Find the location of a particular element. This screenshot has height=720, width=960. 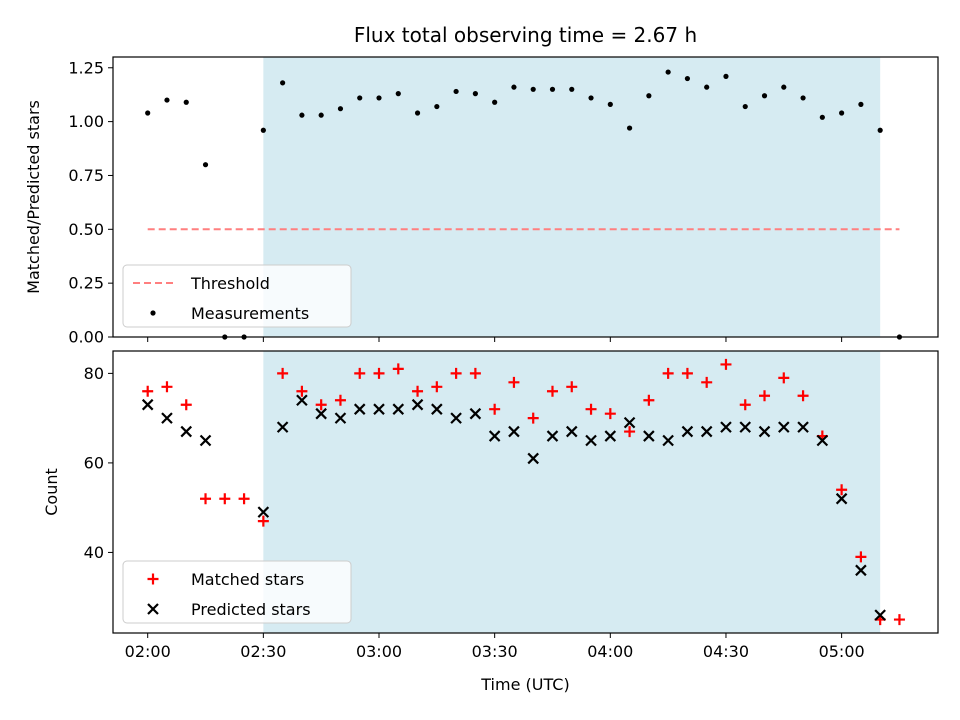

x-tick-label: 05:00 is located at coordinates (842, 651).